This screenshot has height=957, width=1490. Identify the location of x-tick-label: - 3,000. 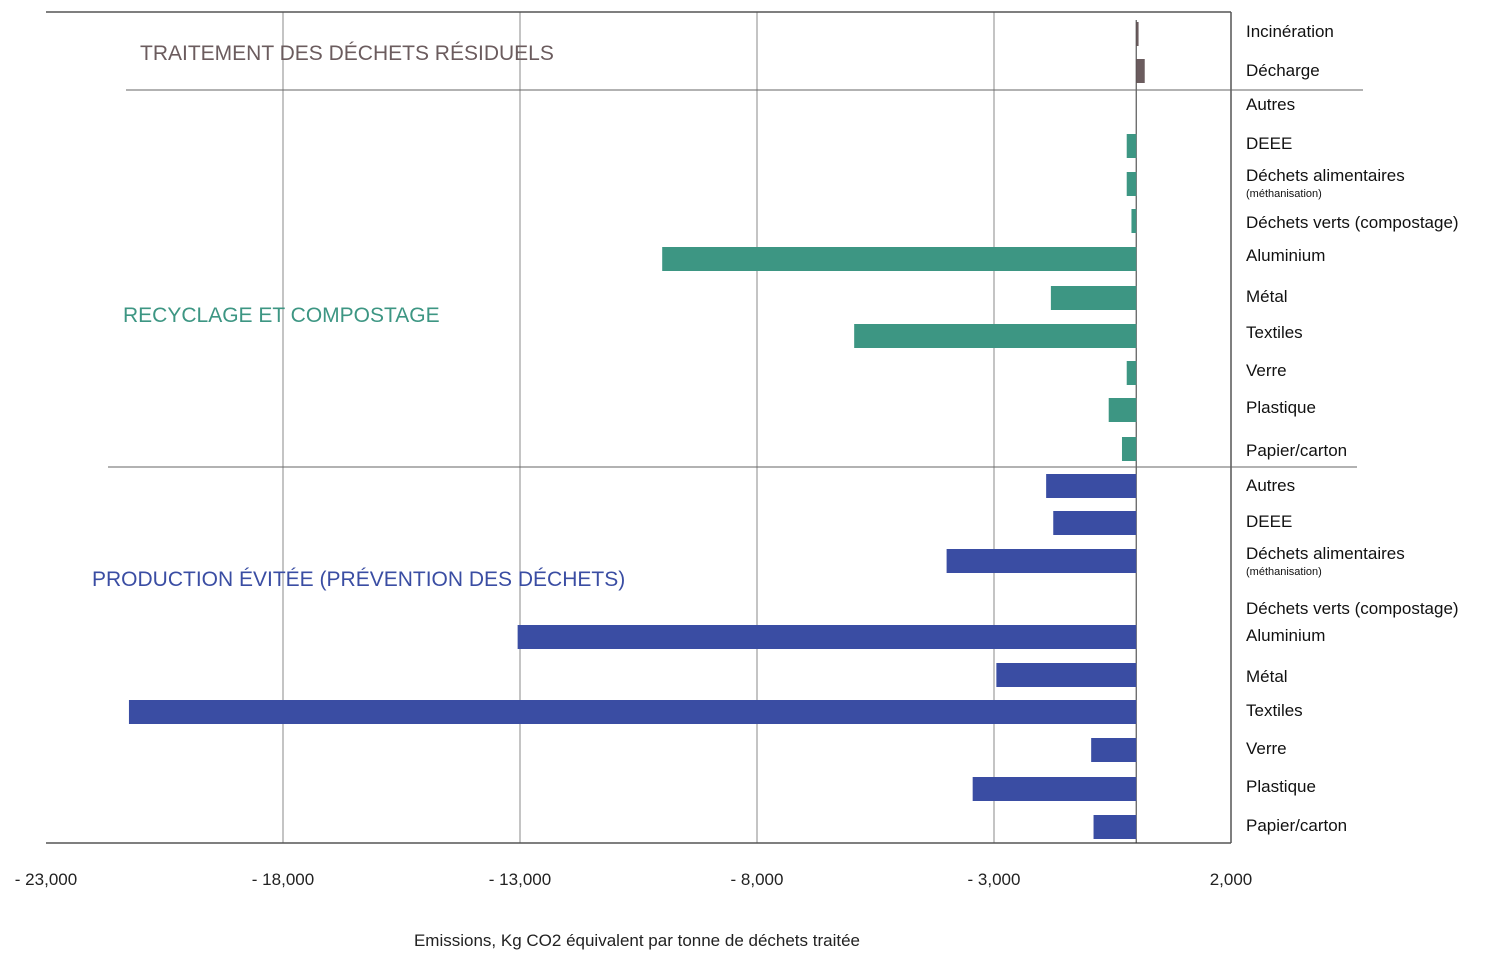
(994, 879).